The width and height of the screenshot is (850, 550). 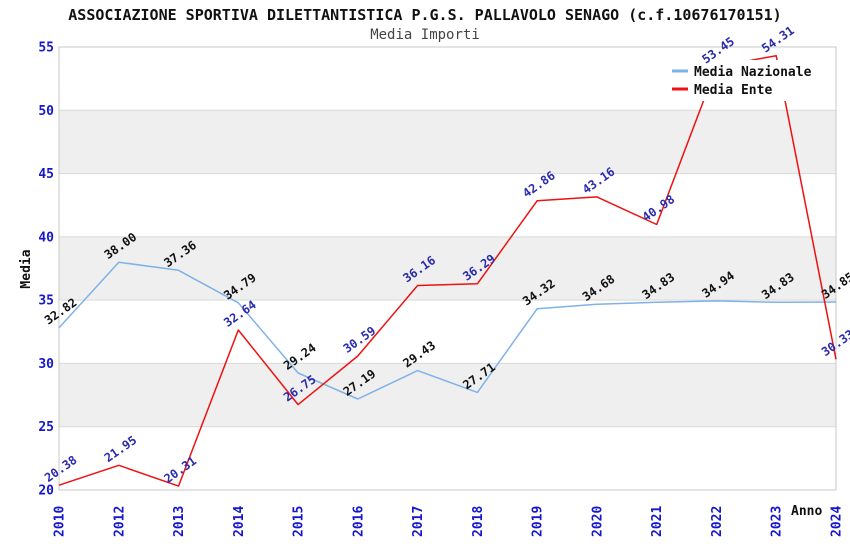 I want to click on x-tick-label: 2020, so click(x=597, y=521).